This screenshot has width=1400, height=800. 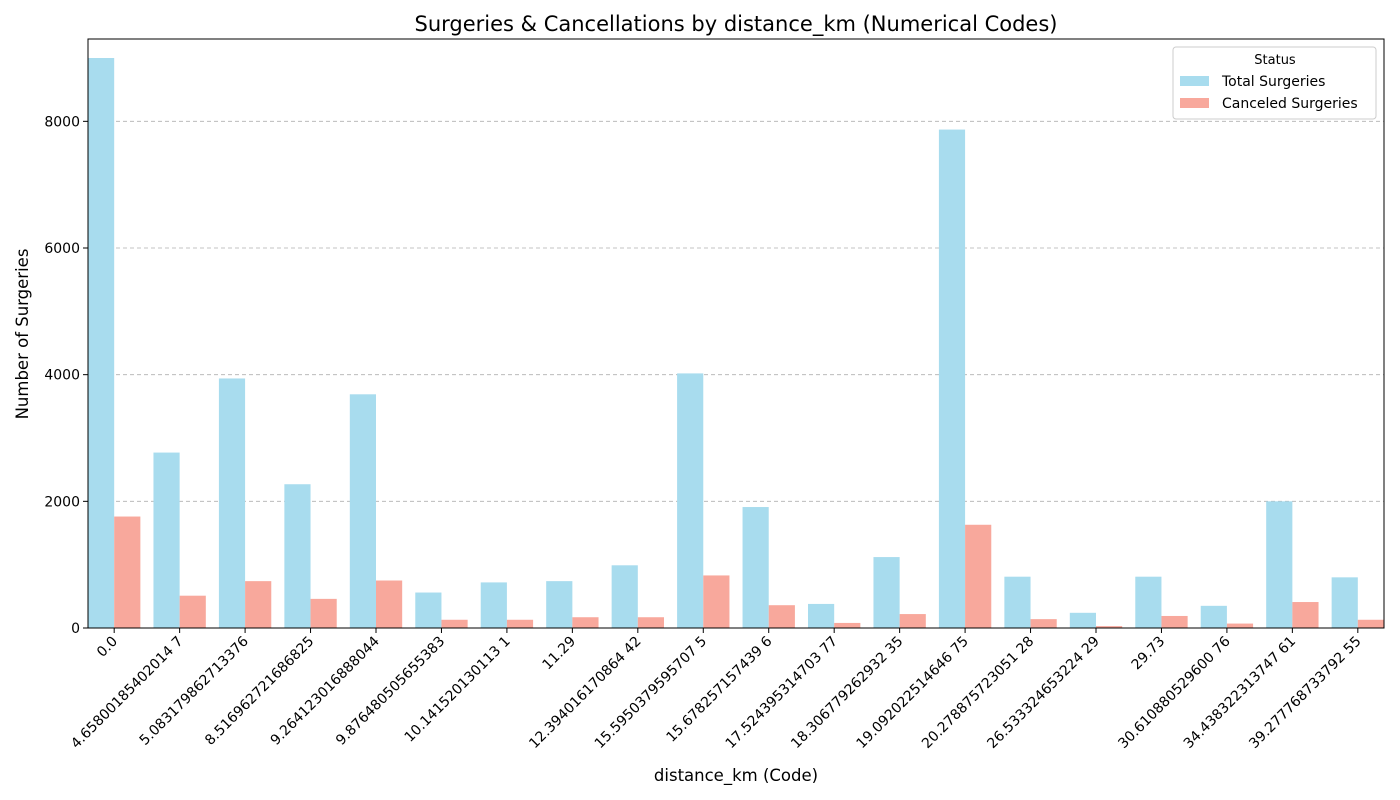 What do you see at coordinates (325, 690) in the screenshot?
I see `x-tick-label: 9.264123016888044` at bounding box center [325, 690].